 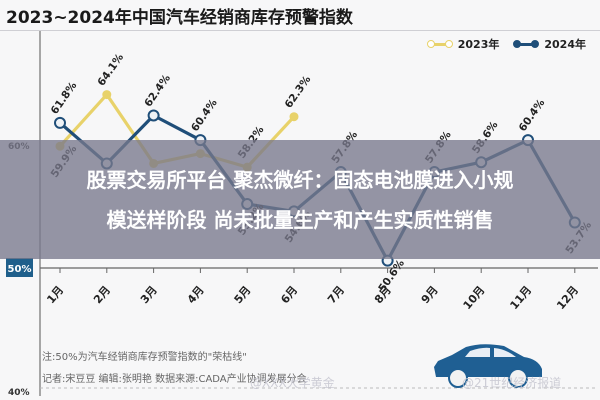 I want to click on legend-item-2024: 2024年, so click(x=549, y=44).